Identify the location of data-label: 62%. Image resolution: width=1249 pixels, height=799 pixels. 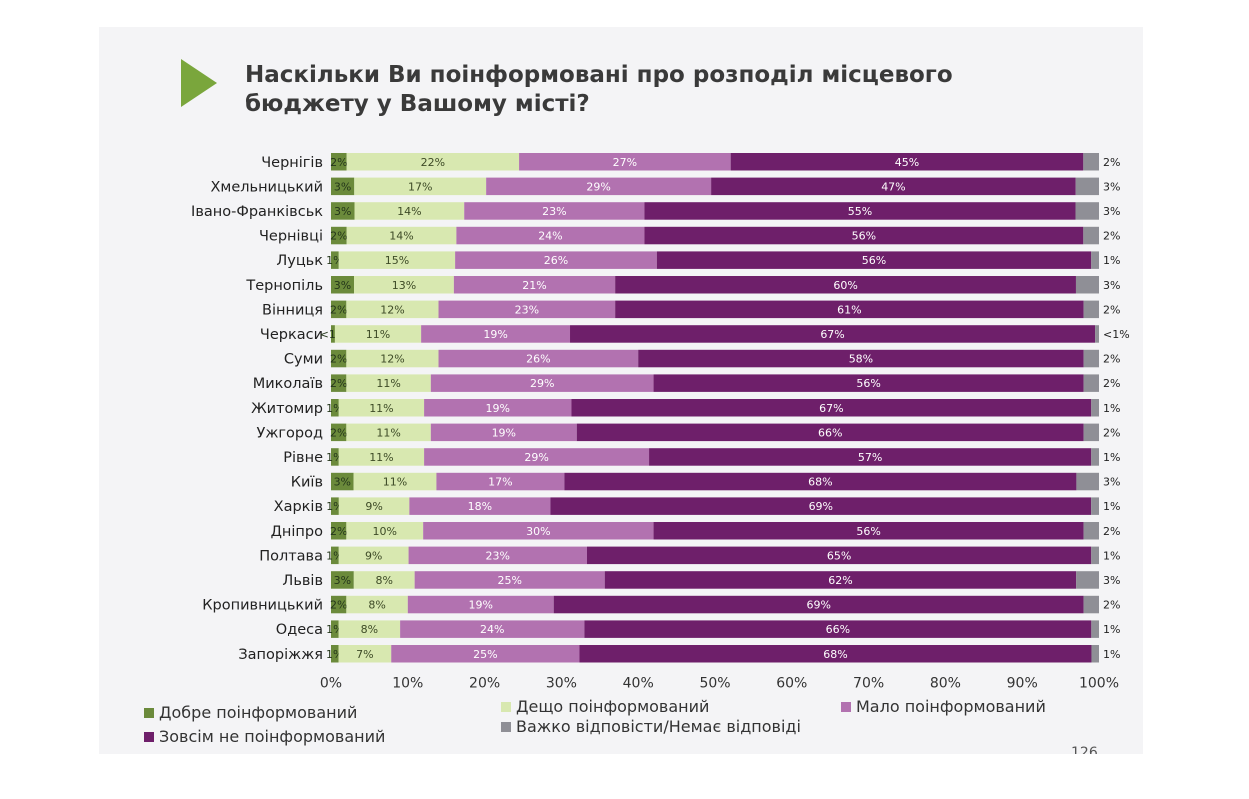
(840, 580).